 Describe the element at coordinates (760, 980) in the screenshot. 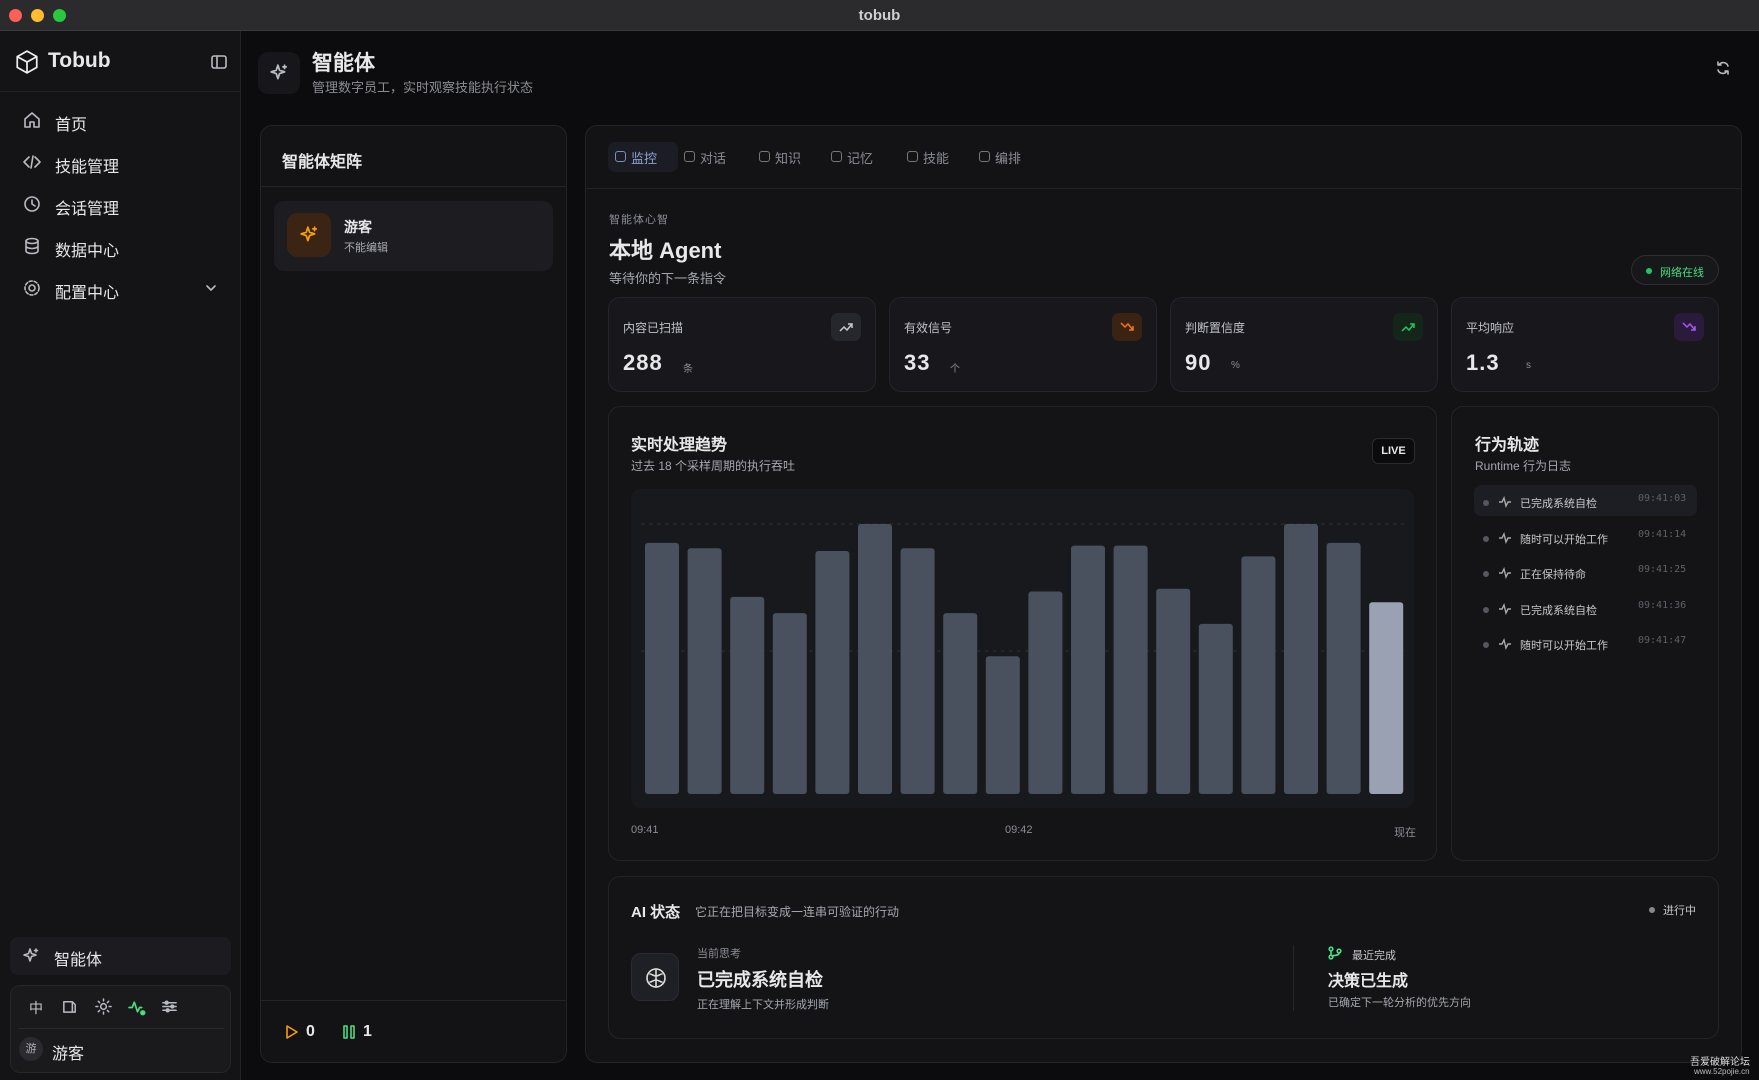

I see `current-text: 已完成系统自检` at that location.